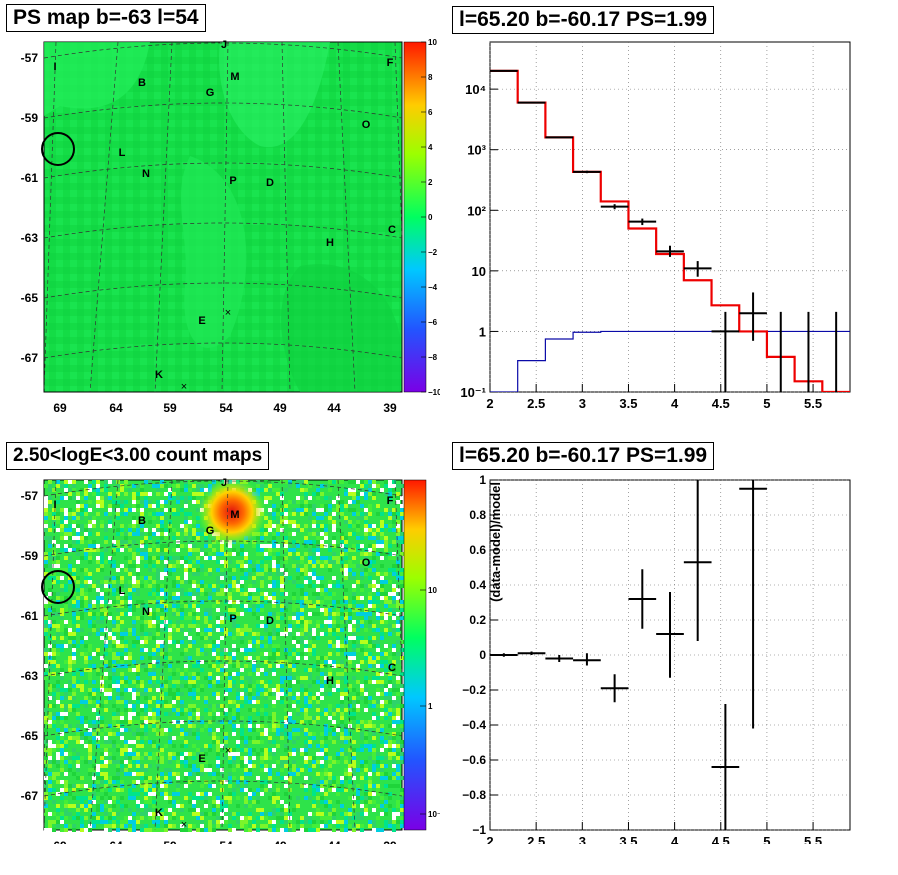  I want to click on colorbar-tick-label: 10⁻¹, so click(434, 814).